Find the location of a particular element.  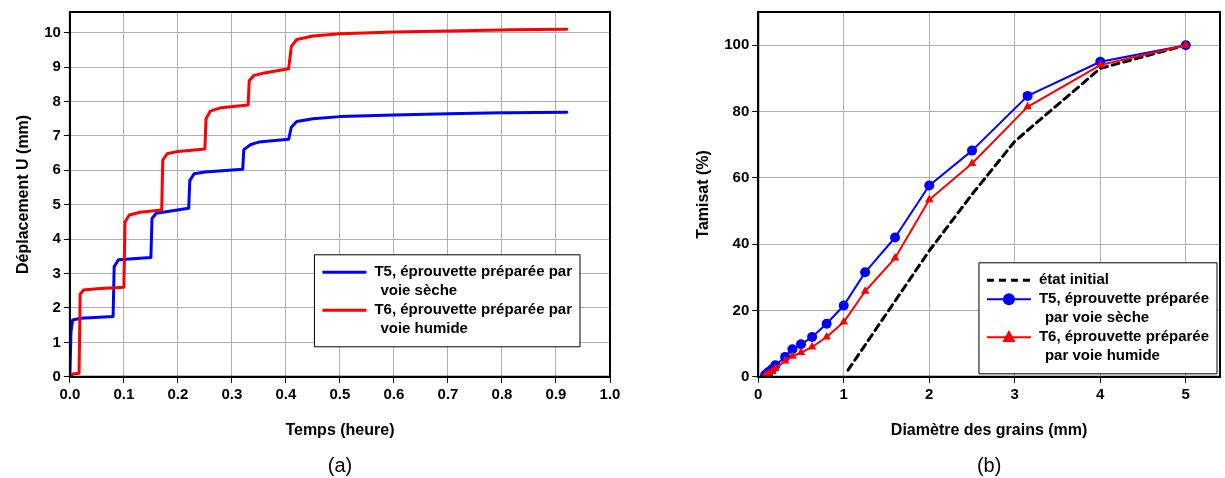

x-tick-label: 0.0 is located at coordinates (70, 393).